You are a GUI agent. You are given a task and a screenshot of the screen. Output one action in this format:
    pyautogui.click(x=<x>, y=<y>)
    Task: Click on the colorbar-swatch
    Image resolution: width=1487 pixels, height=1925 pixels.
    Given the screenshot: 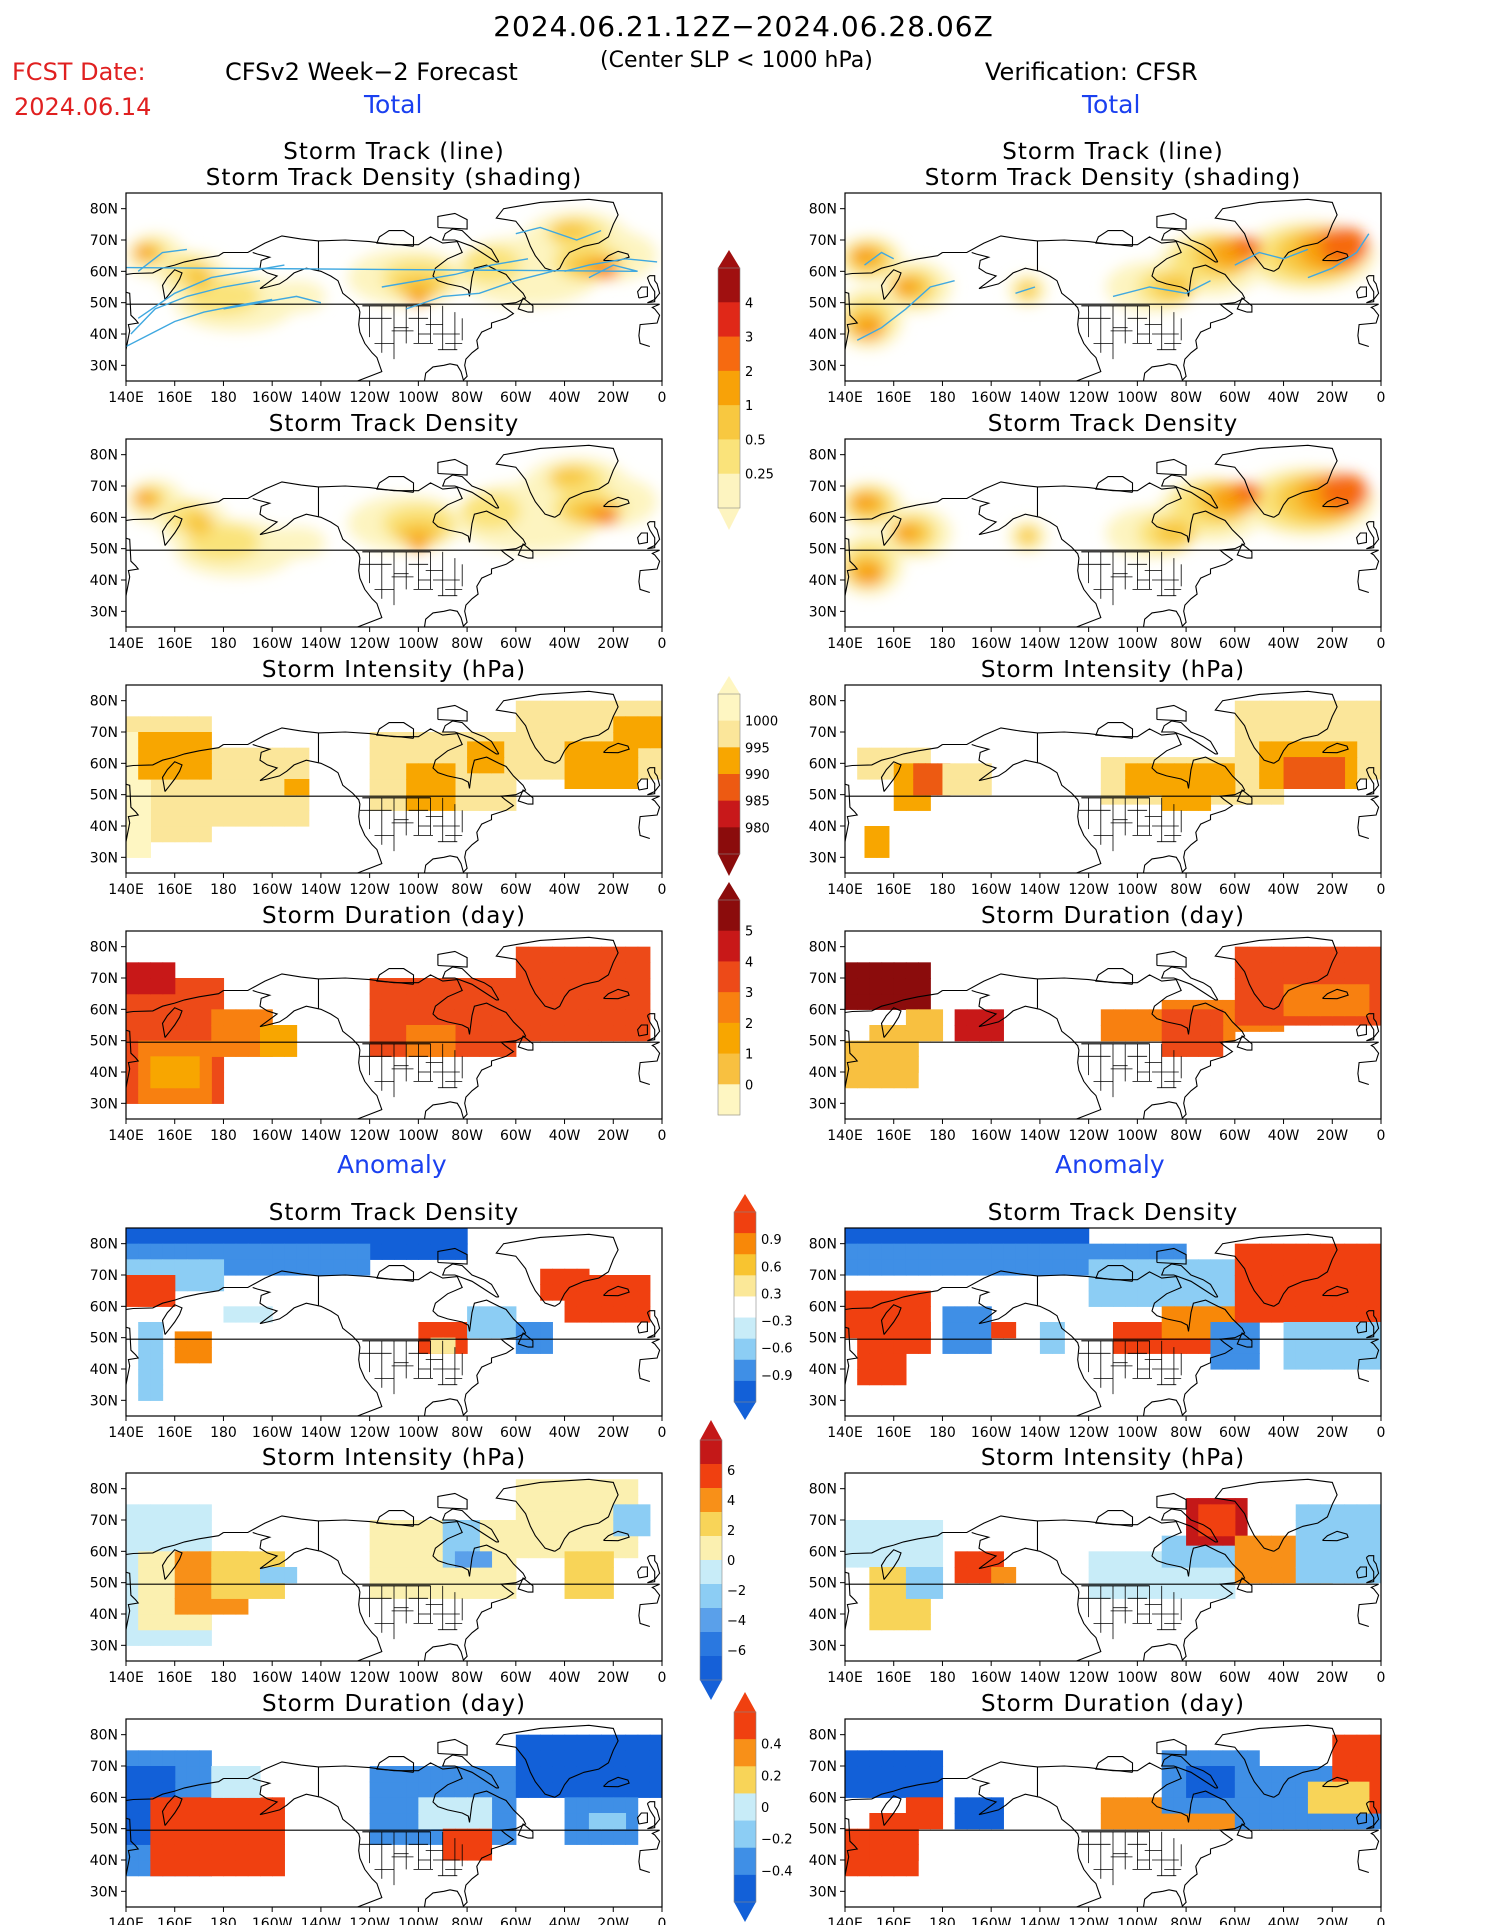 What is the action you would take?
    pyautogui.click(x=711, y=1668)
    